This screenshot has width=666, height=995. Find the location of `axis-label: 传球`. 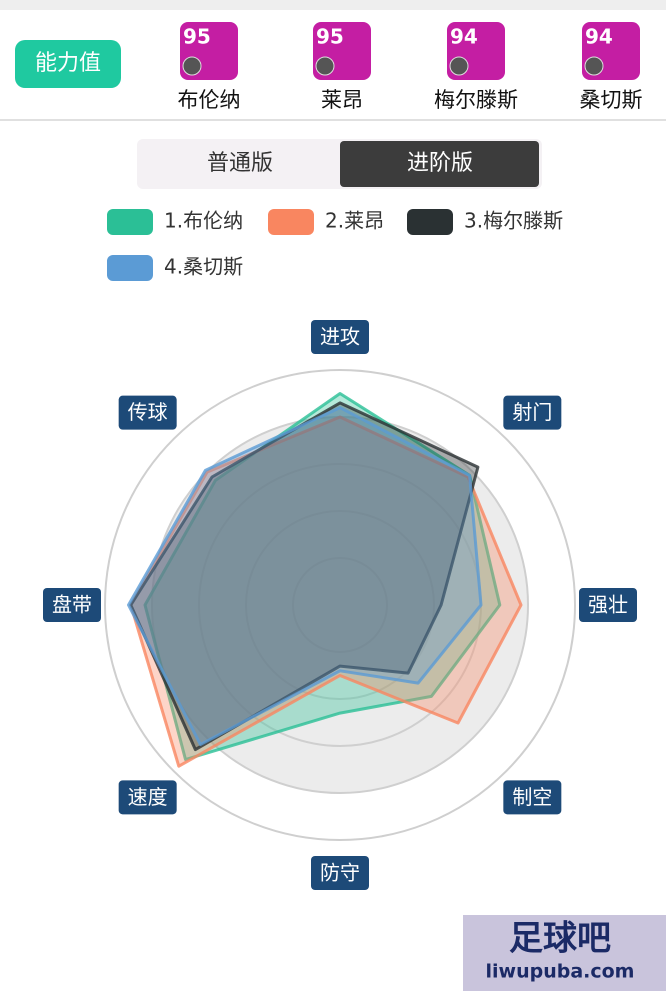

axis-label: 传球 is located at coordinates (148, 412).